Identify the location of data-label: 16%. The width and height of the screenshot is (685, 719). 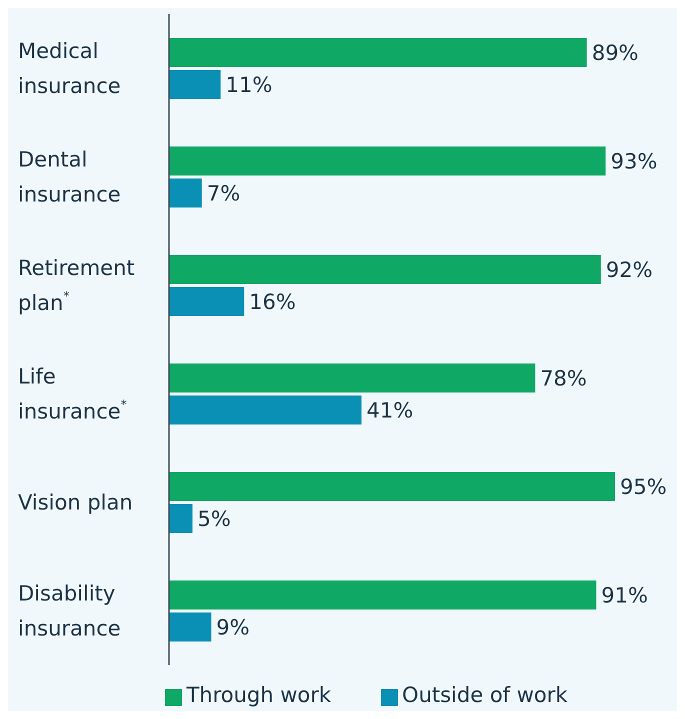
(272, 302).